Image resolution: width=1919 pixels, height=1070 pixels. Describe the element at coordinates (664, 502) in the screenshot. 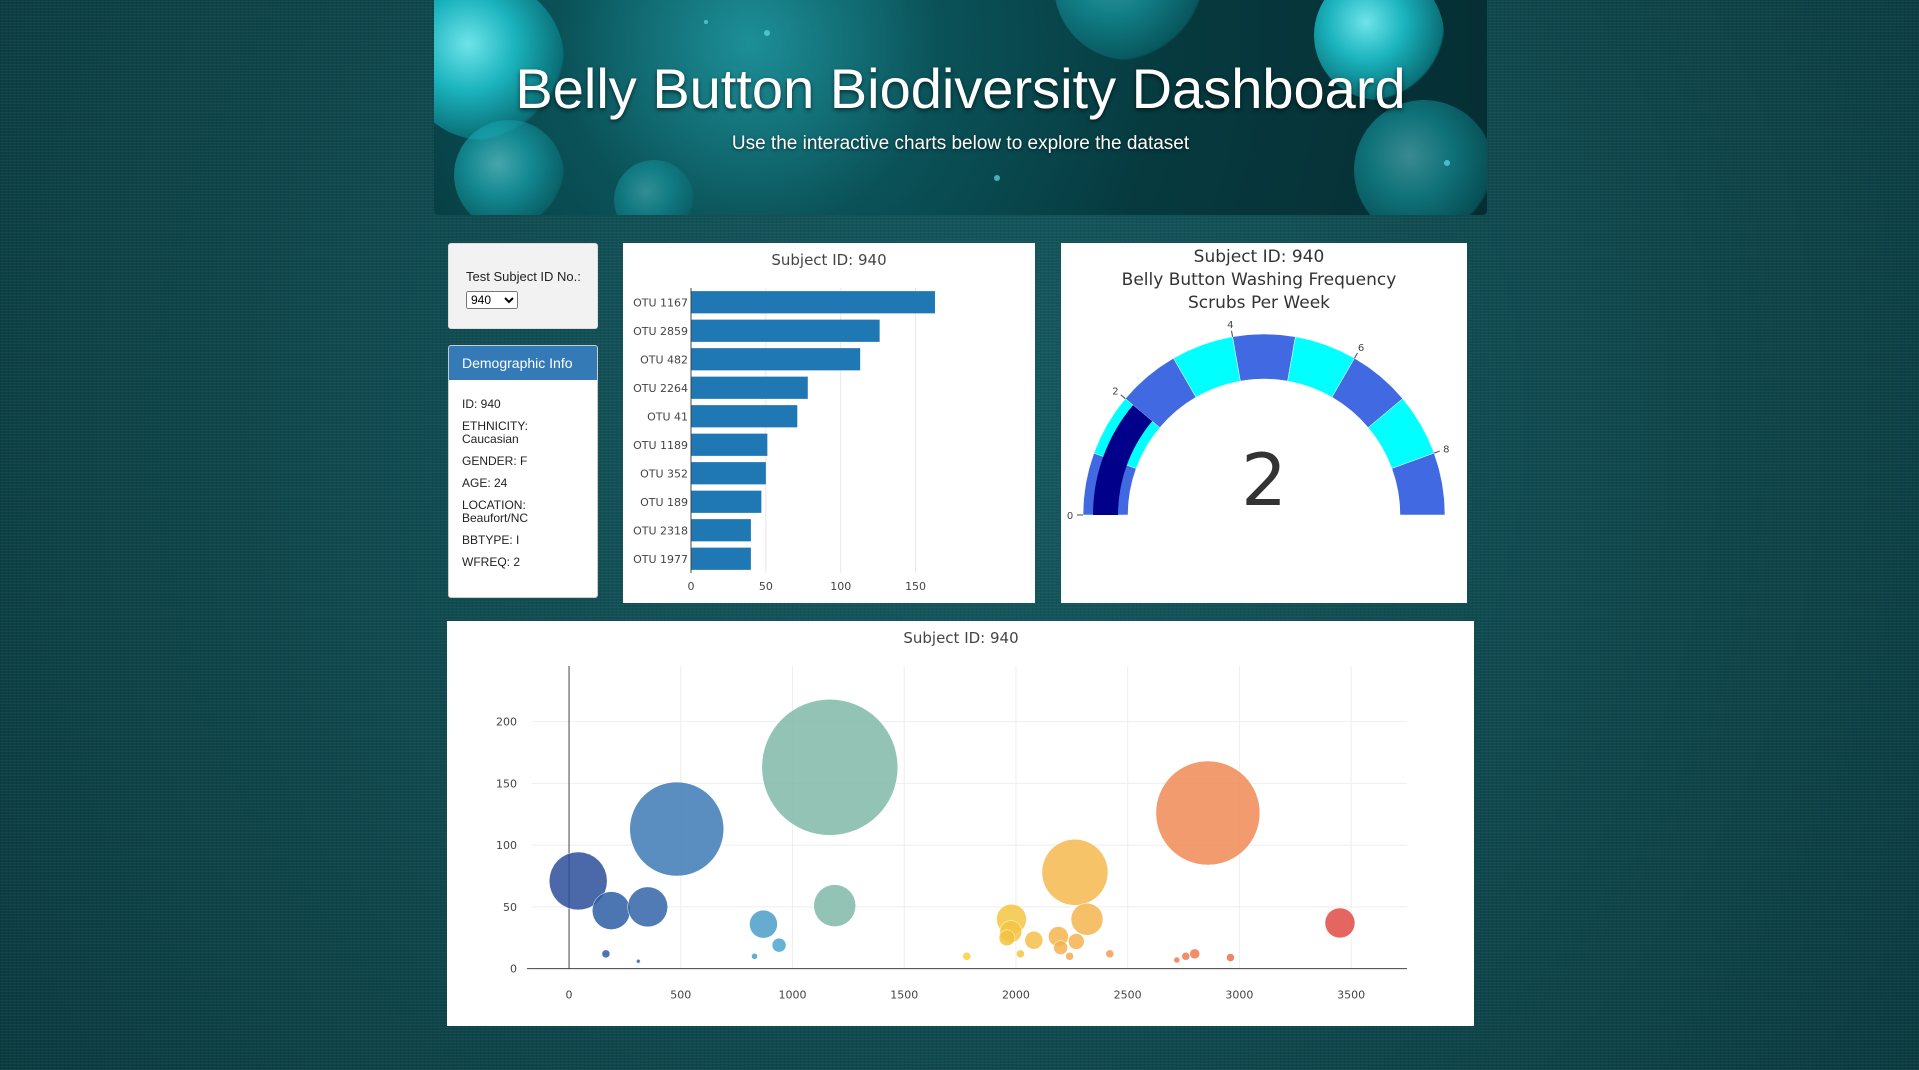

I see `bar-category-label: OTU 189` at that location.